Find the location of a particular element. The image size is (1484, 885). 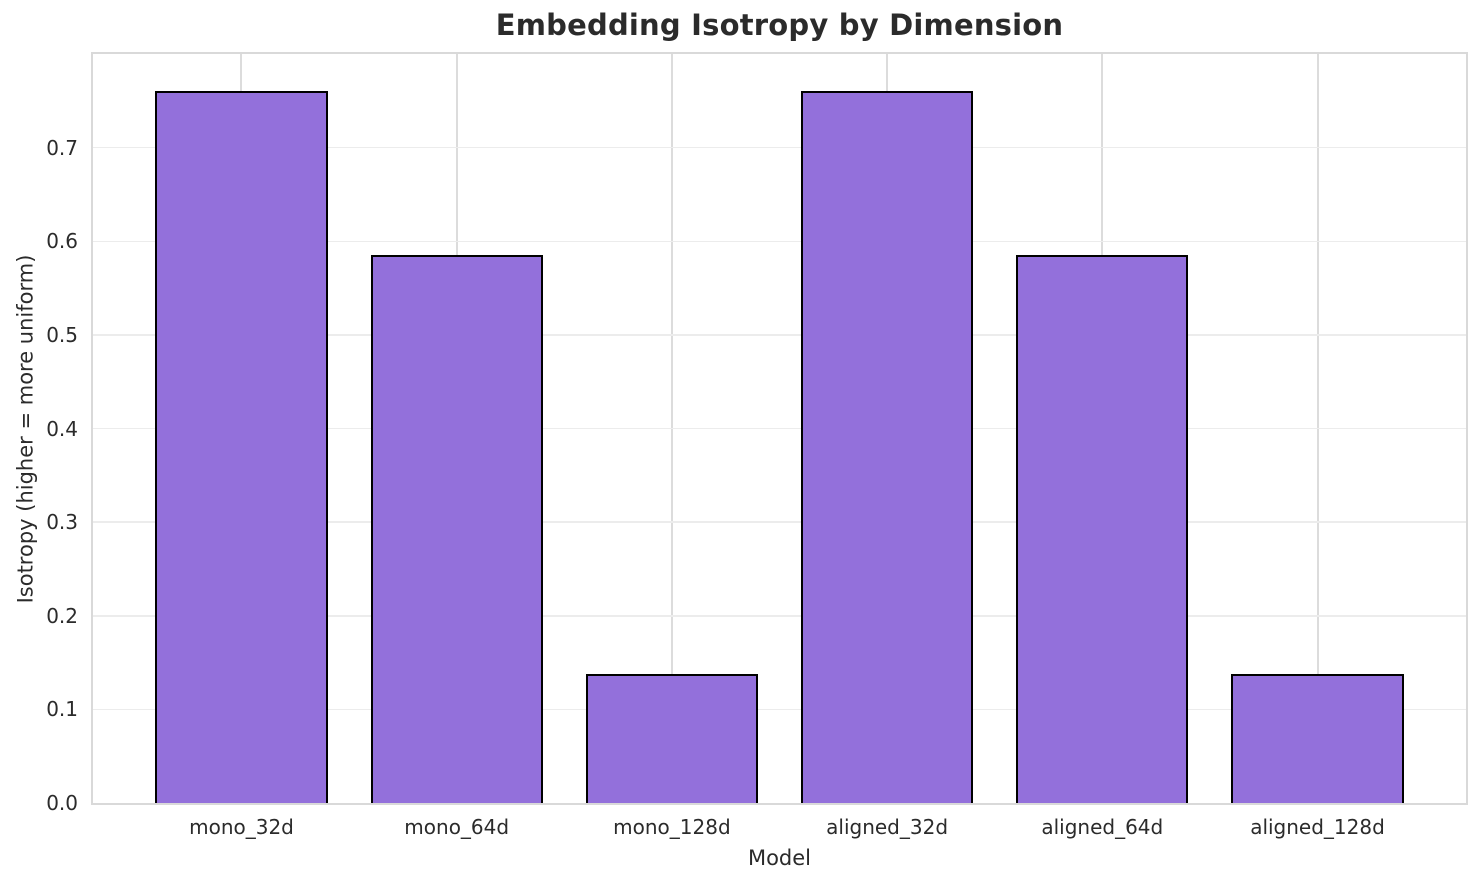

x-tick-label: aligned_64d is located at coordinates (1102, 827).